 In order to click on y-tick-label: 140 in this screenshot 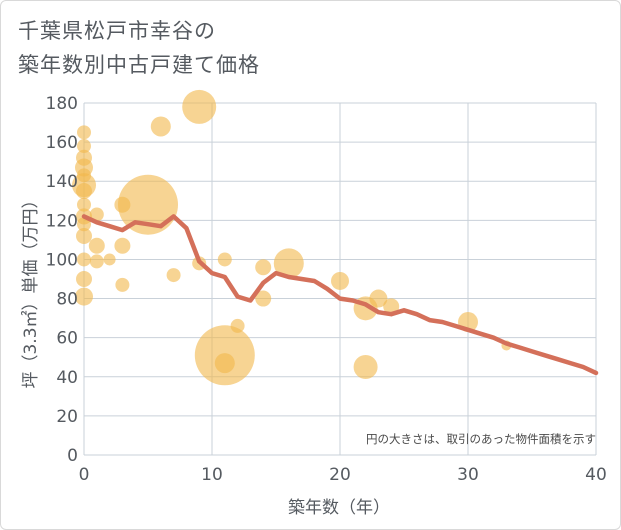, I will do `click(62, 182)`.